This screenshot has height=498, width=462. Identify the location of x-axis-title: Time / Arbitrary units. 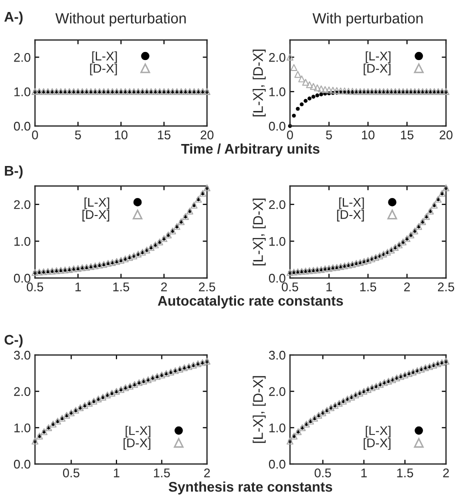
(250, 150).